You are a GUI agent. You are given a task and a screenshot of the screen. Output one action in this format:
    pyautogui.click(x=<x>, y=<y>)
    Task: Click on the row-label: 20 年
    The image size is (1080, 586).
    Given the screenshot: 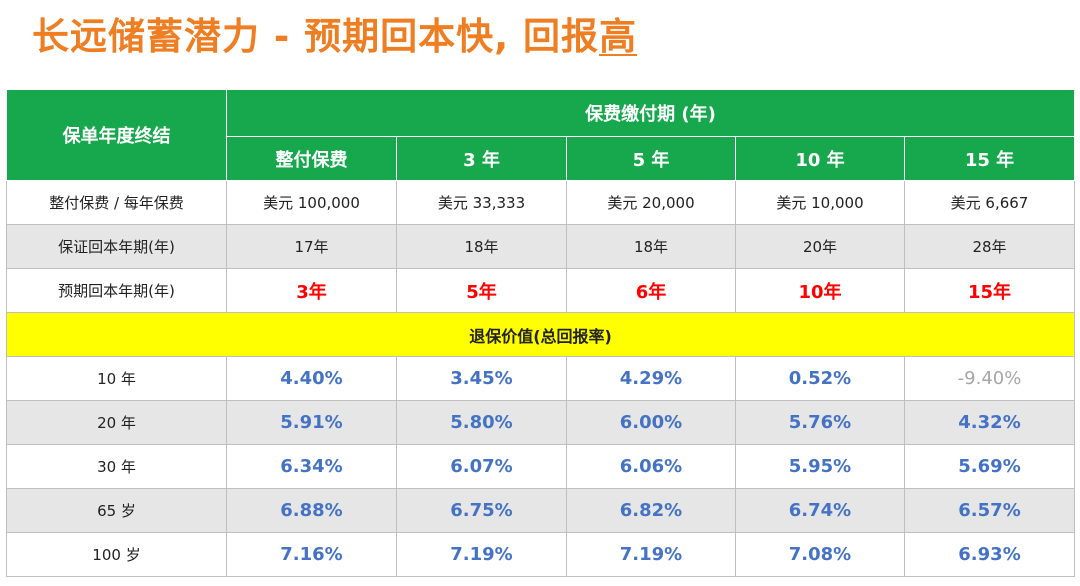 What is the action you would take?
    pyautogui.click(x=116, y=422)
    